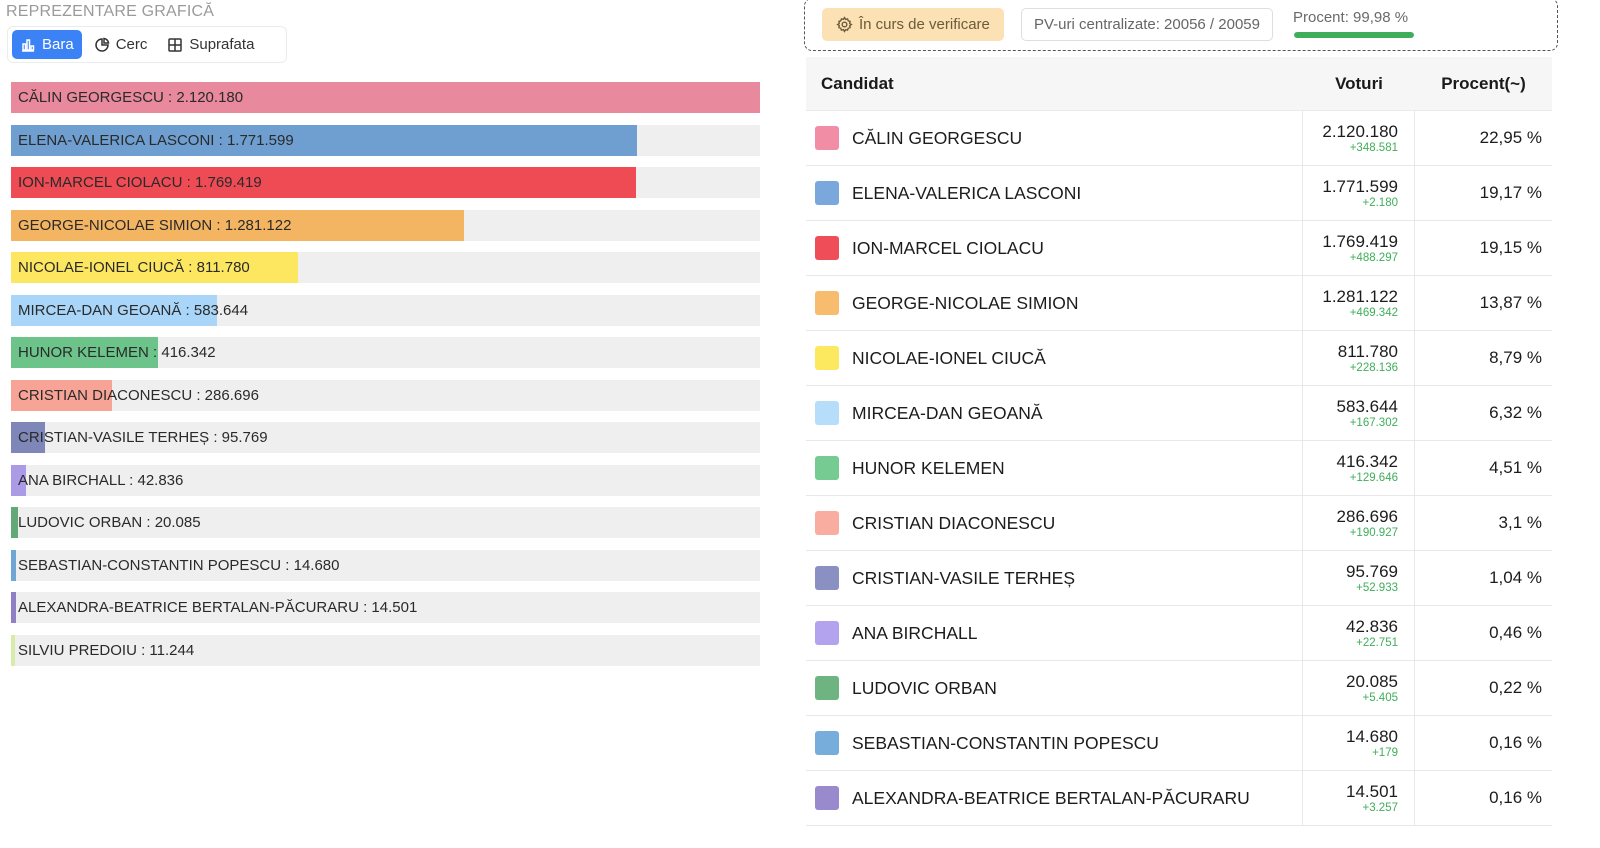 This screenshot has width=1600, height=848. Describe the element at coordinates (385, 352) in the screenshot. I see `bar-row: HUNOR KELEMEN : 416.342` at that location.